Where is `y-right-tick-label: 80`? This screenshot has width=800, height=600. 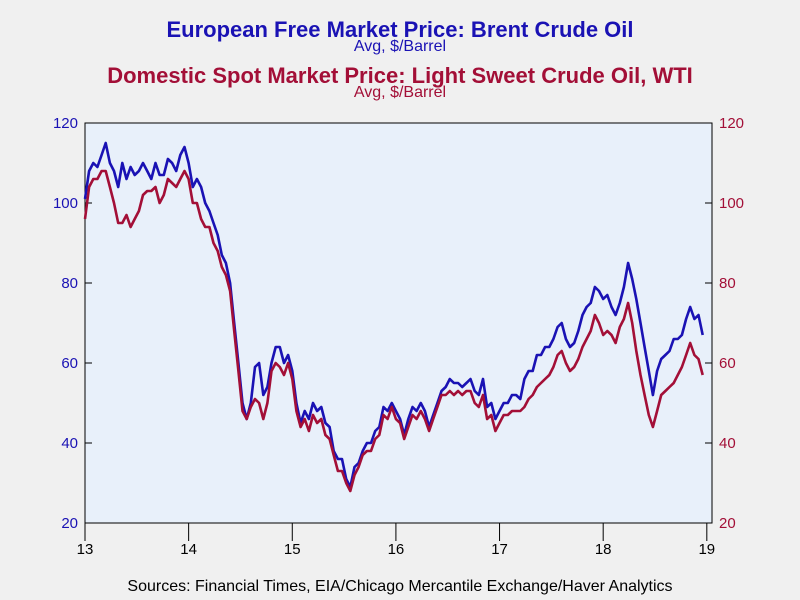
y-right-tick-label: 80 is located at coordinates (727, 283).